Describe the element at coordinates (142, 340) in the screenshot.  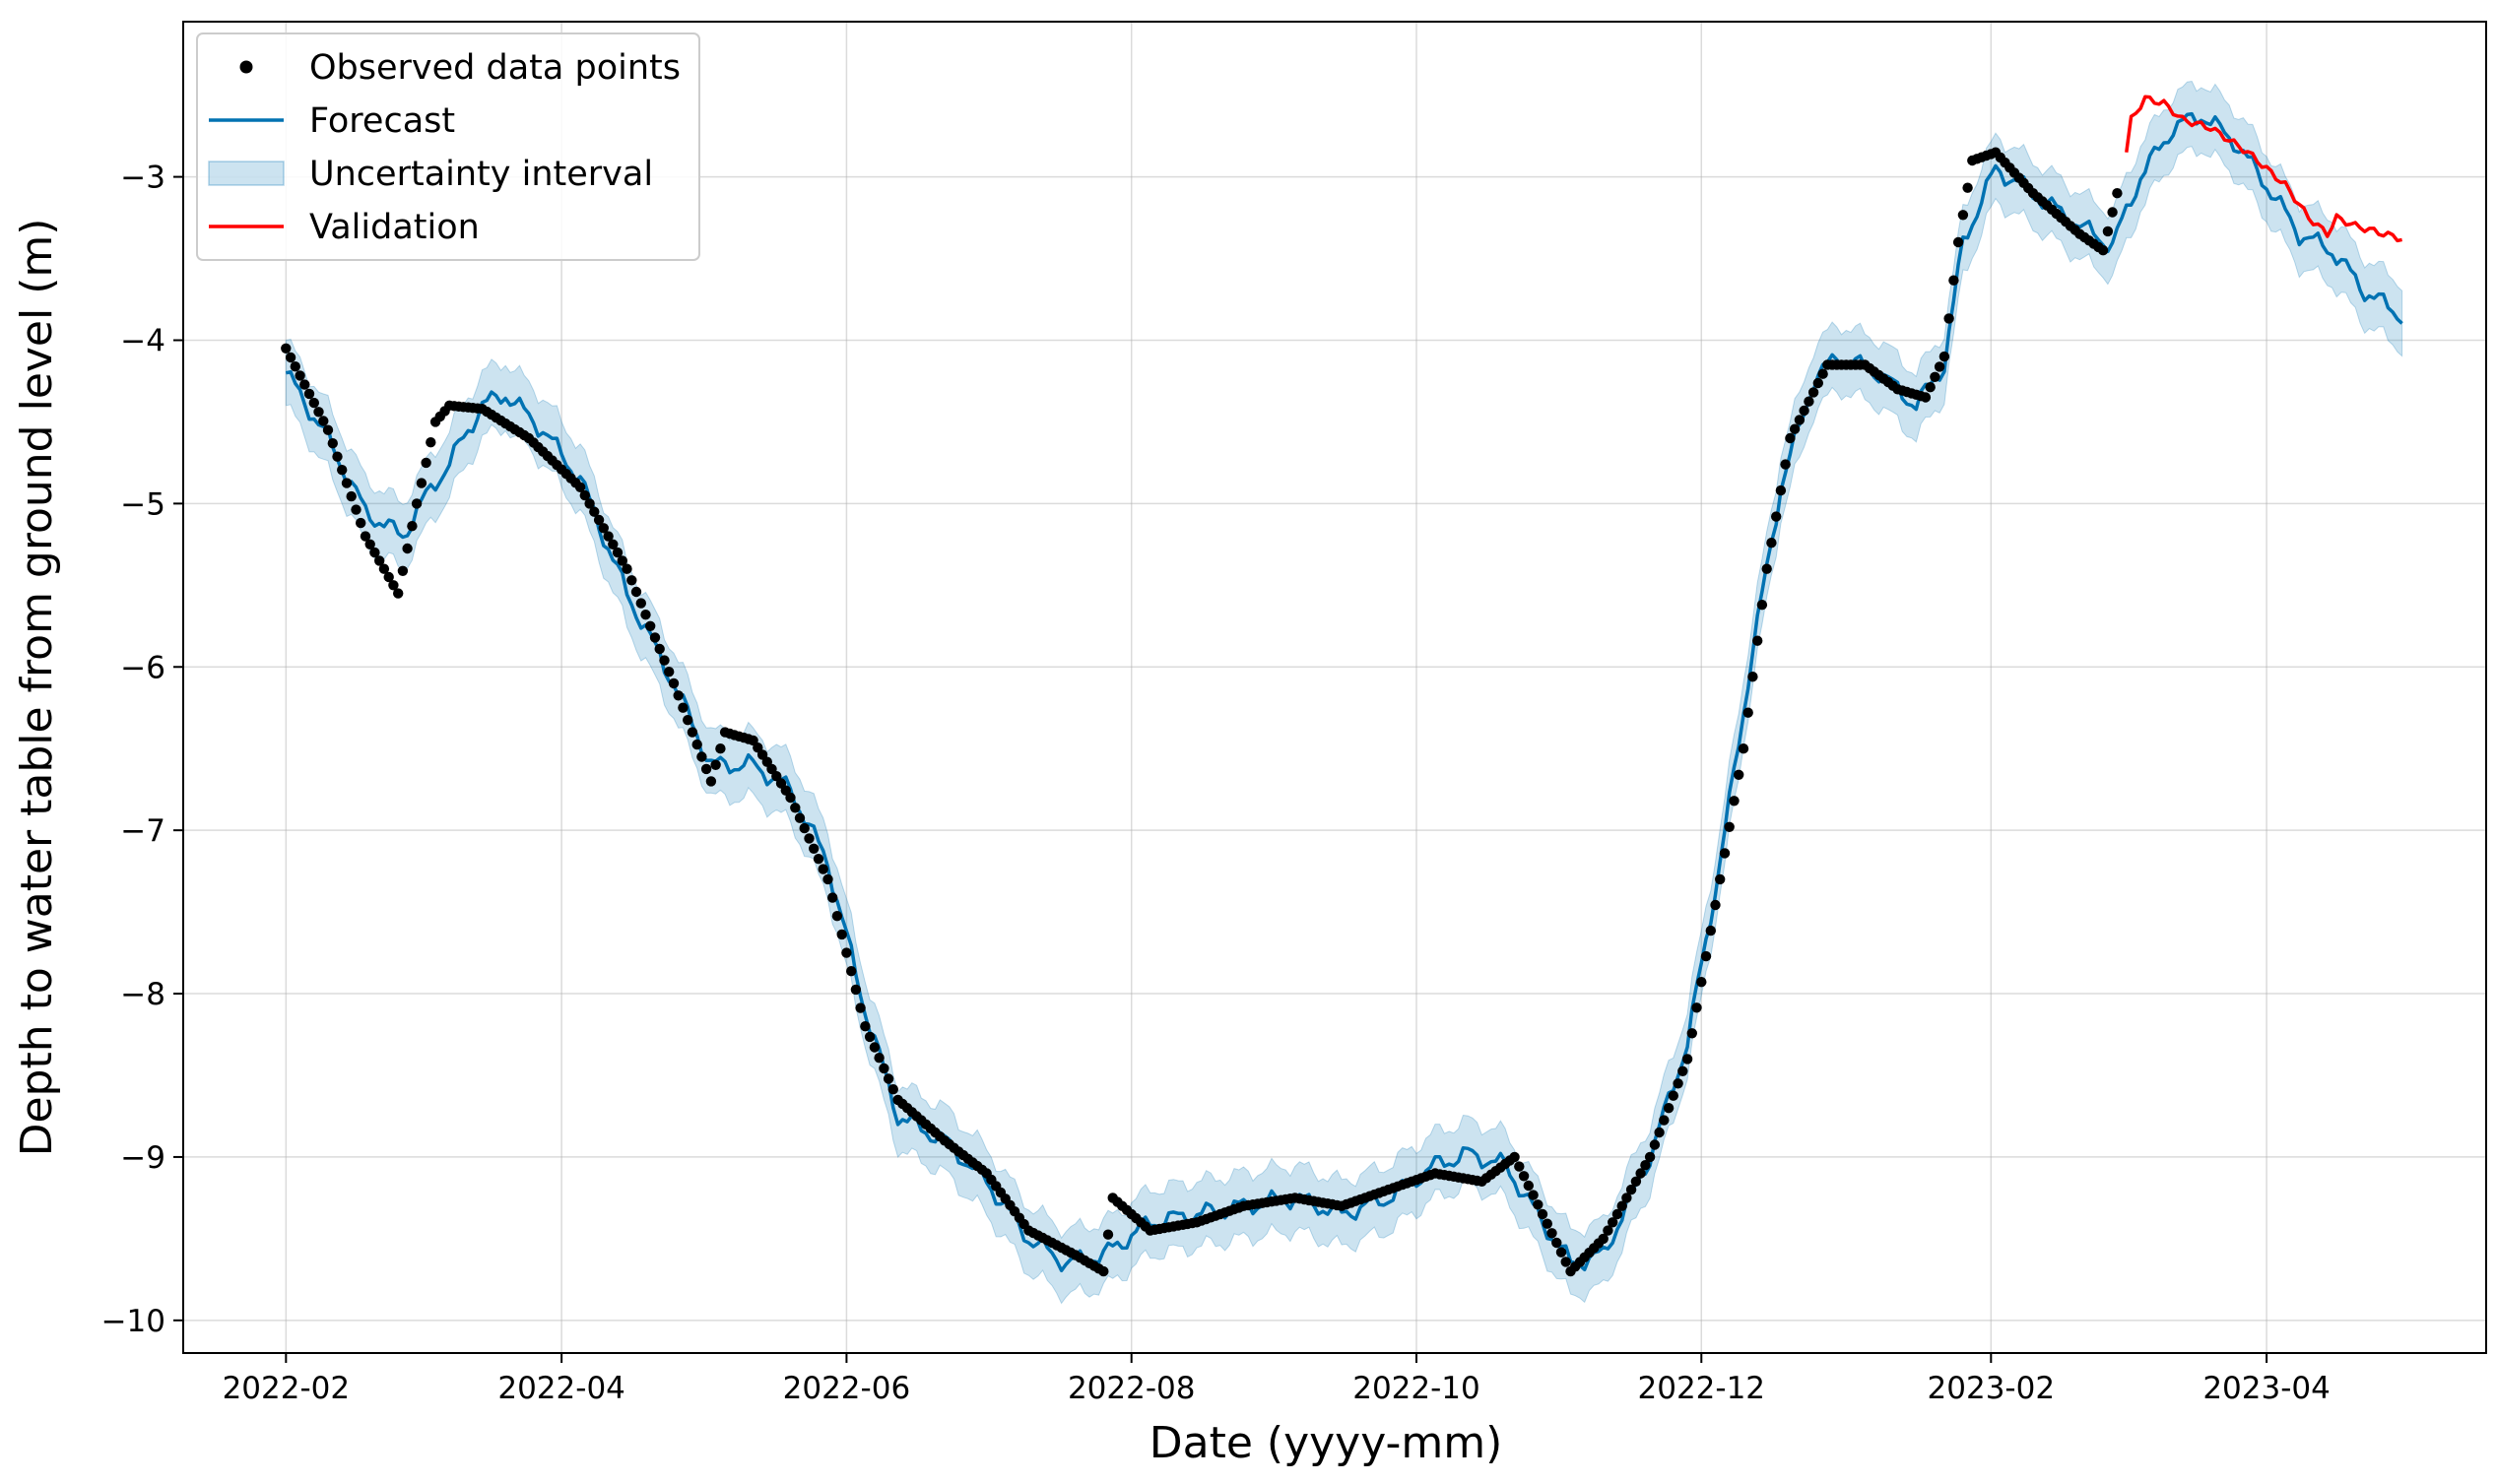
I see `y-tick-label: −4` at that location.